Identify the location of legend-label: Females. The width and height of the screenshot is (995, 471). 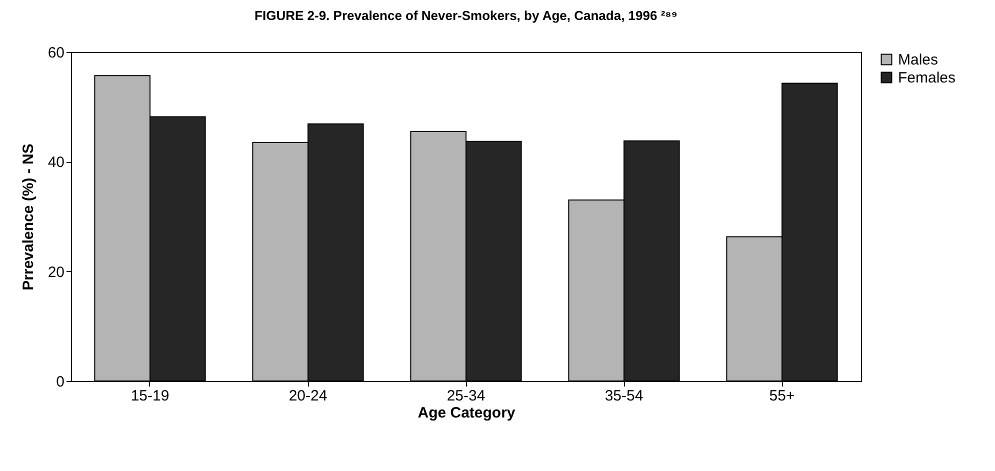
(927, 78).